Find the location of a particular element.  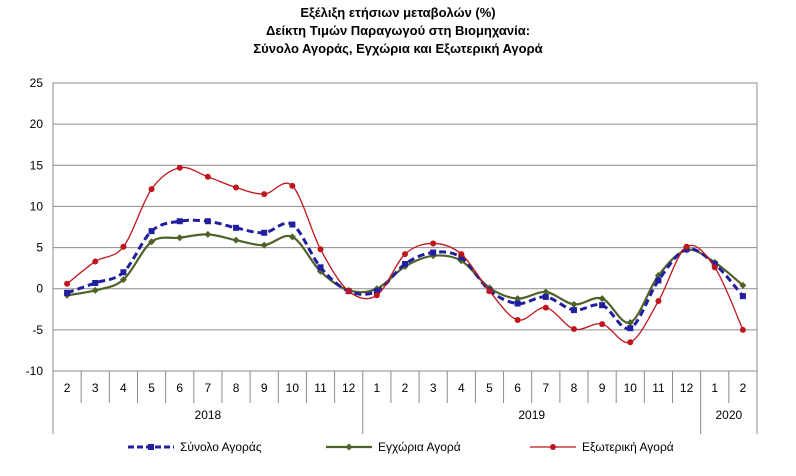

legend-label: Εξωτερική Αγορά is located at coordinates (628, 447).